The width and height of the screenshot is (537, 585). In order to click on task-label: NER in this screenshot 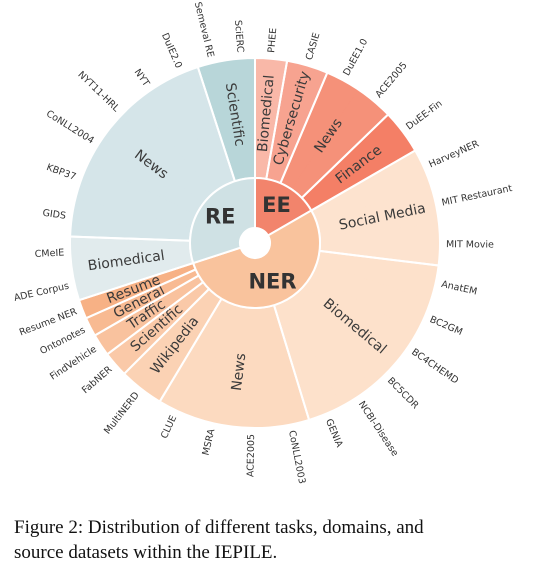, I will do `click(272, 281)`.